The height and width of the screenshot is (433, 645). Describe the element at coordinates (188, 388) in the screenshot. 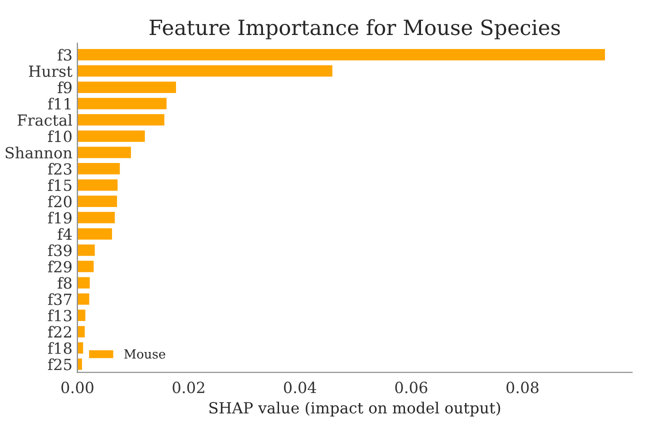

I see `x-tick-label: 0.02` at that location.